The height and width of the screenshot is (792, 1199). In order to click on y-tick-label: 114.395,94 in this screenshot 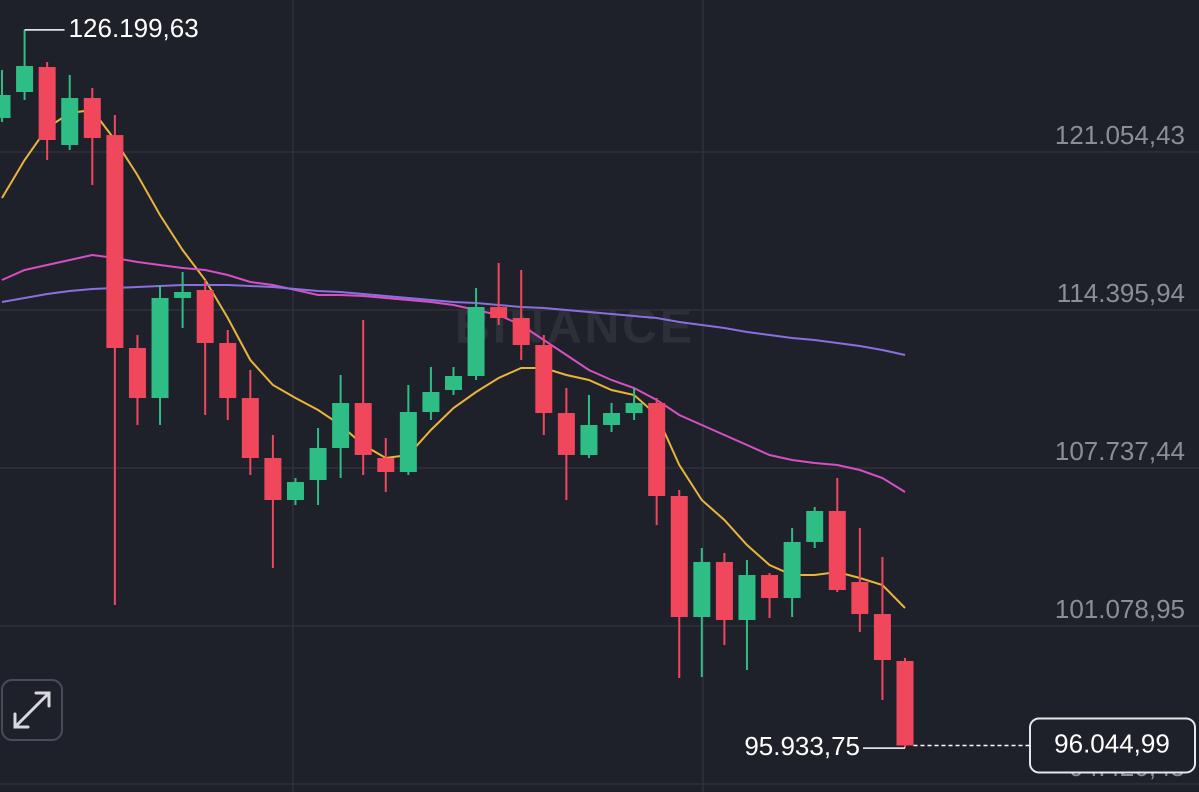, I will do `click(1121, 293)`.